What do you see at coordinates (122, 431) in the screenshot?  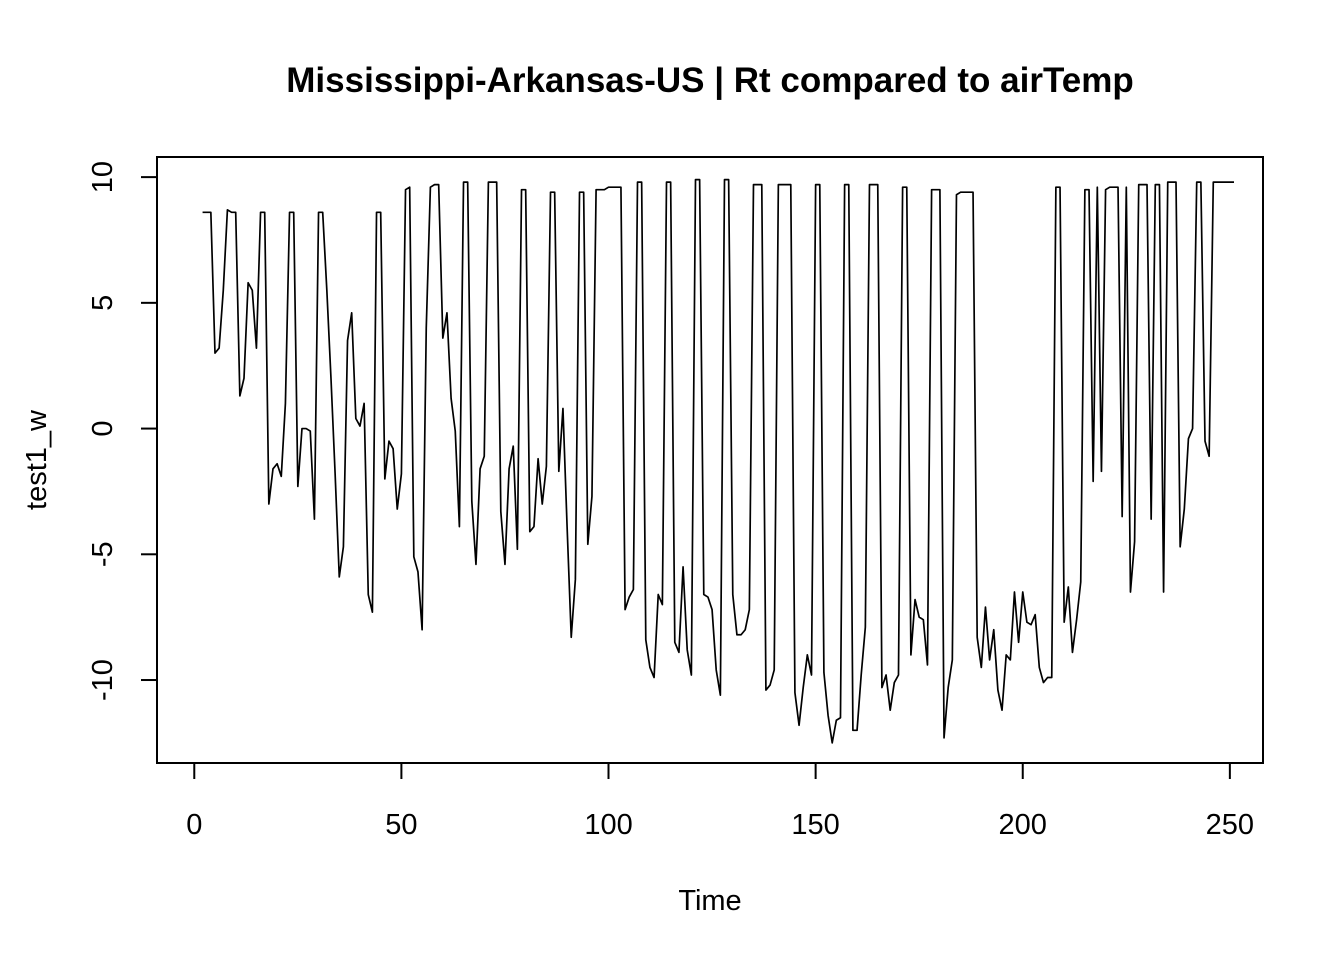 I see `y-axis: -10 -5 0 5 10` at bounding box center [122, 431].